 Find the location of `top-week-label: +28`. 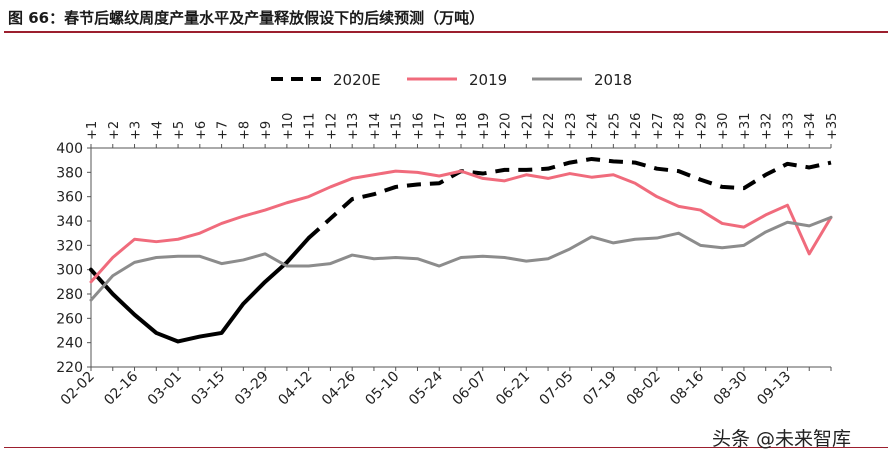

top-week-label: +28 is located at coordinates (680, 126).